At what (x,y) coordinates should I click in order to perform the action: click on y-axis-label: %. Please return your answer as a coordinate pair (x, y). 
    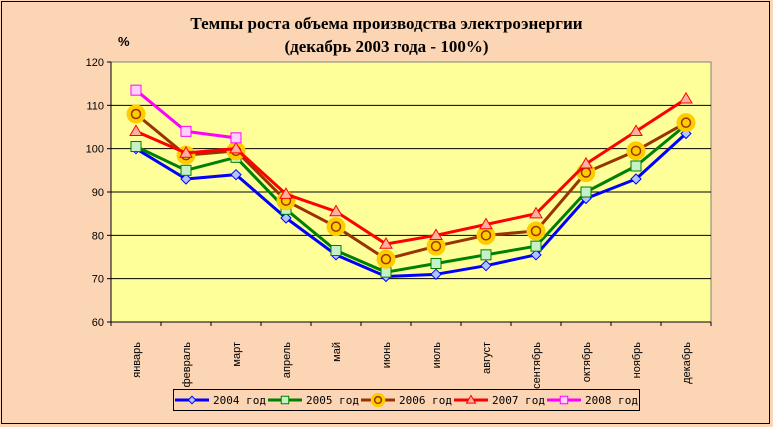
    Looking at the image, I should click on (124, 41).